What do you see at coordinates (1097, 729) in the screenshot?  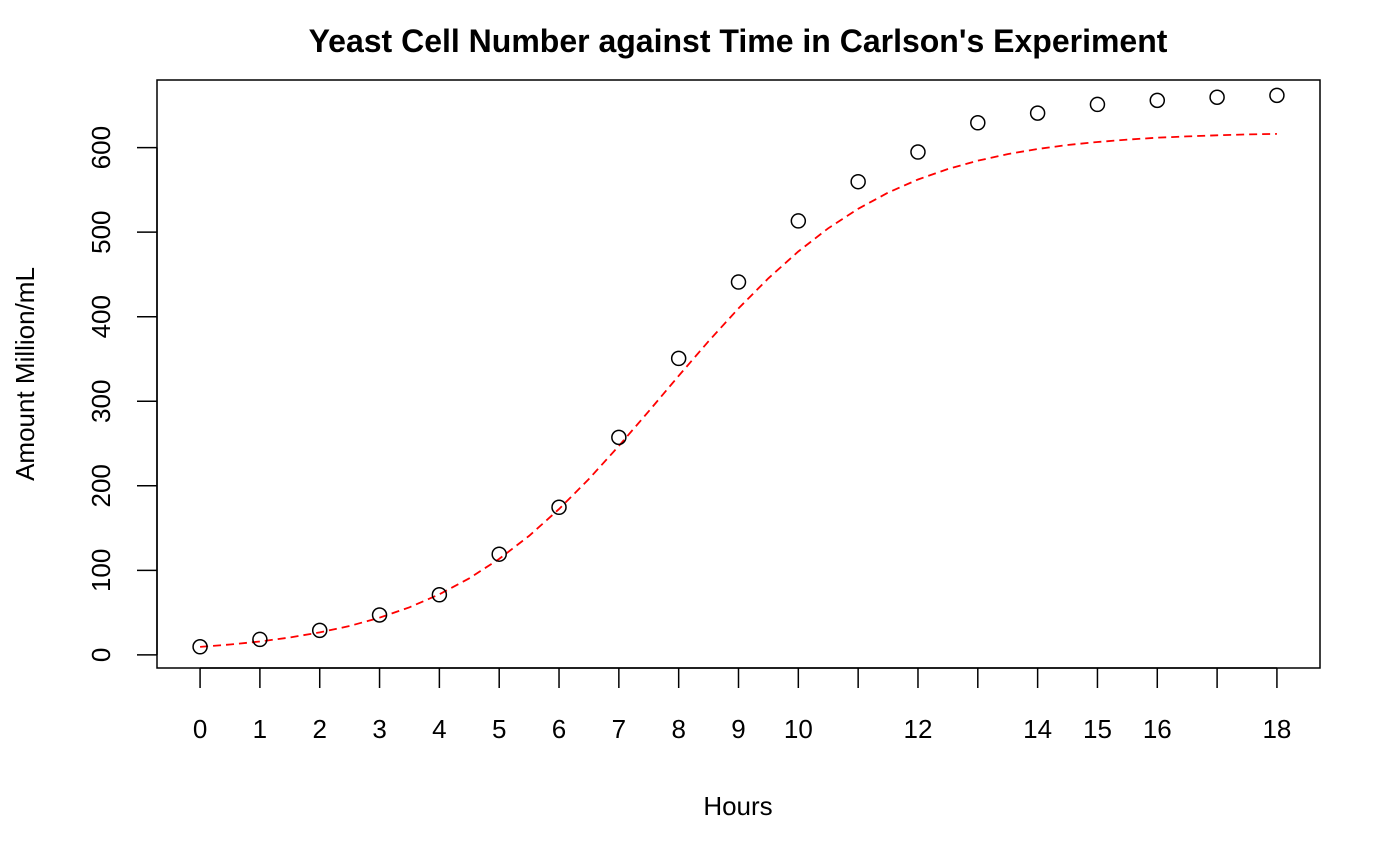 I see `x-tick-label: 15` at bounding box center [1097, 729].